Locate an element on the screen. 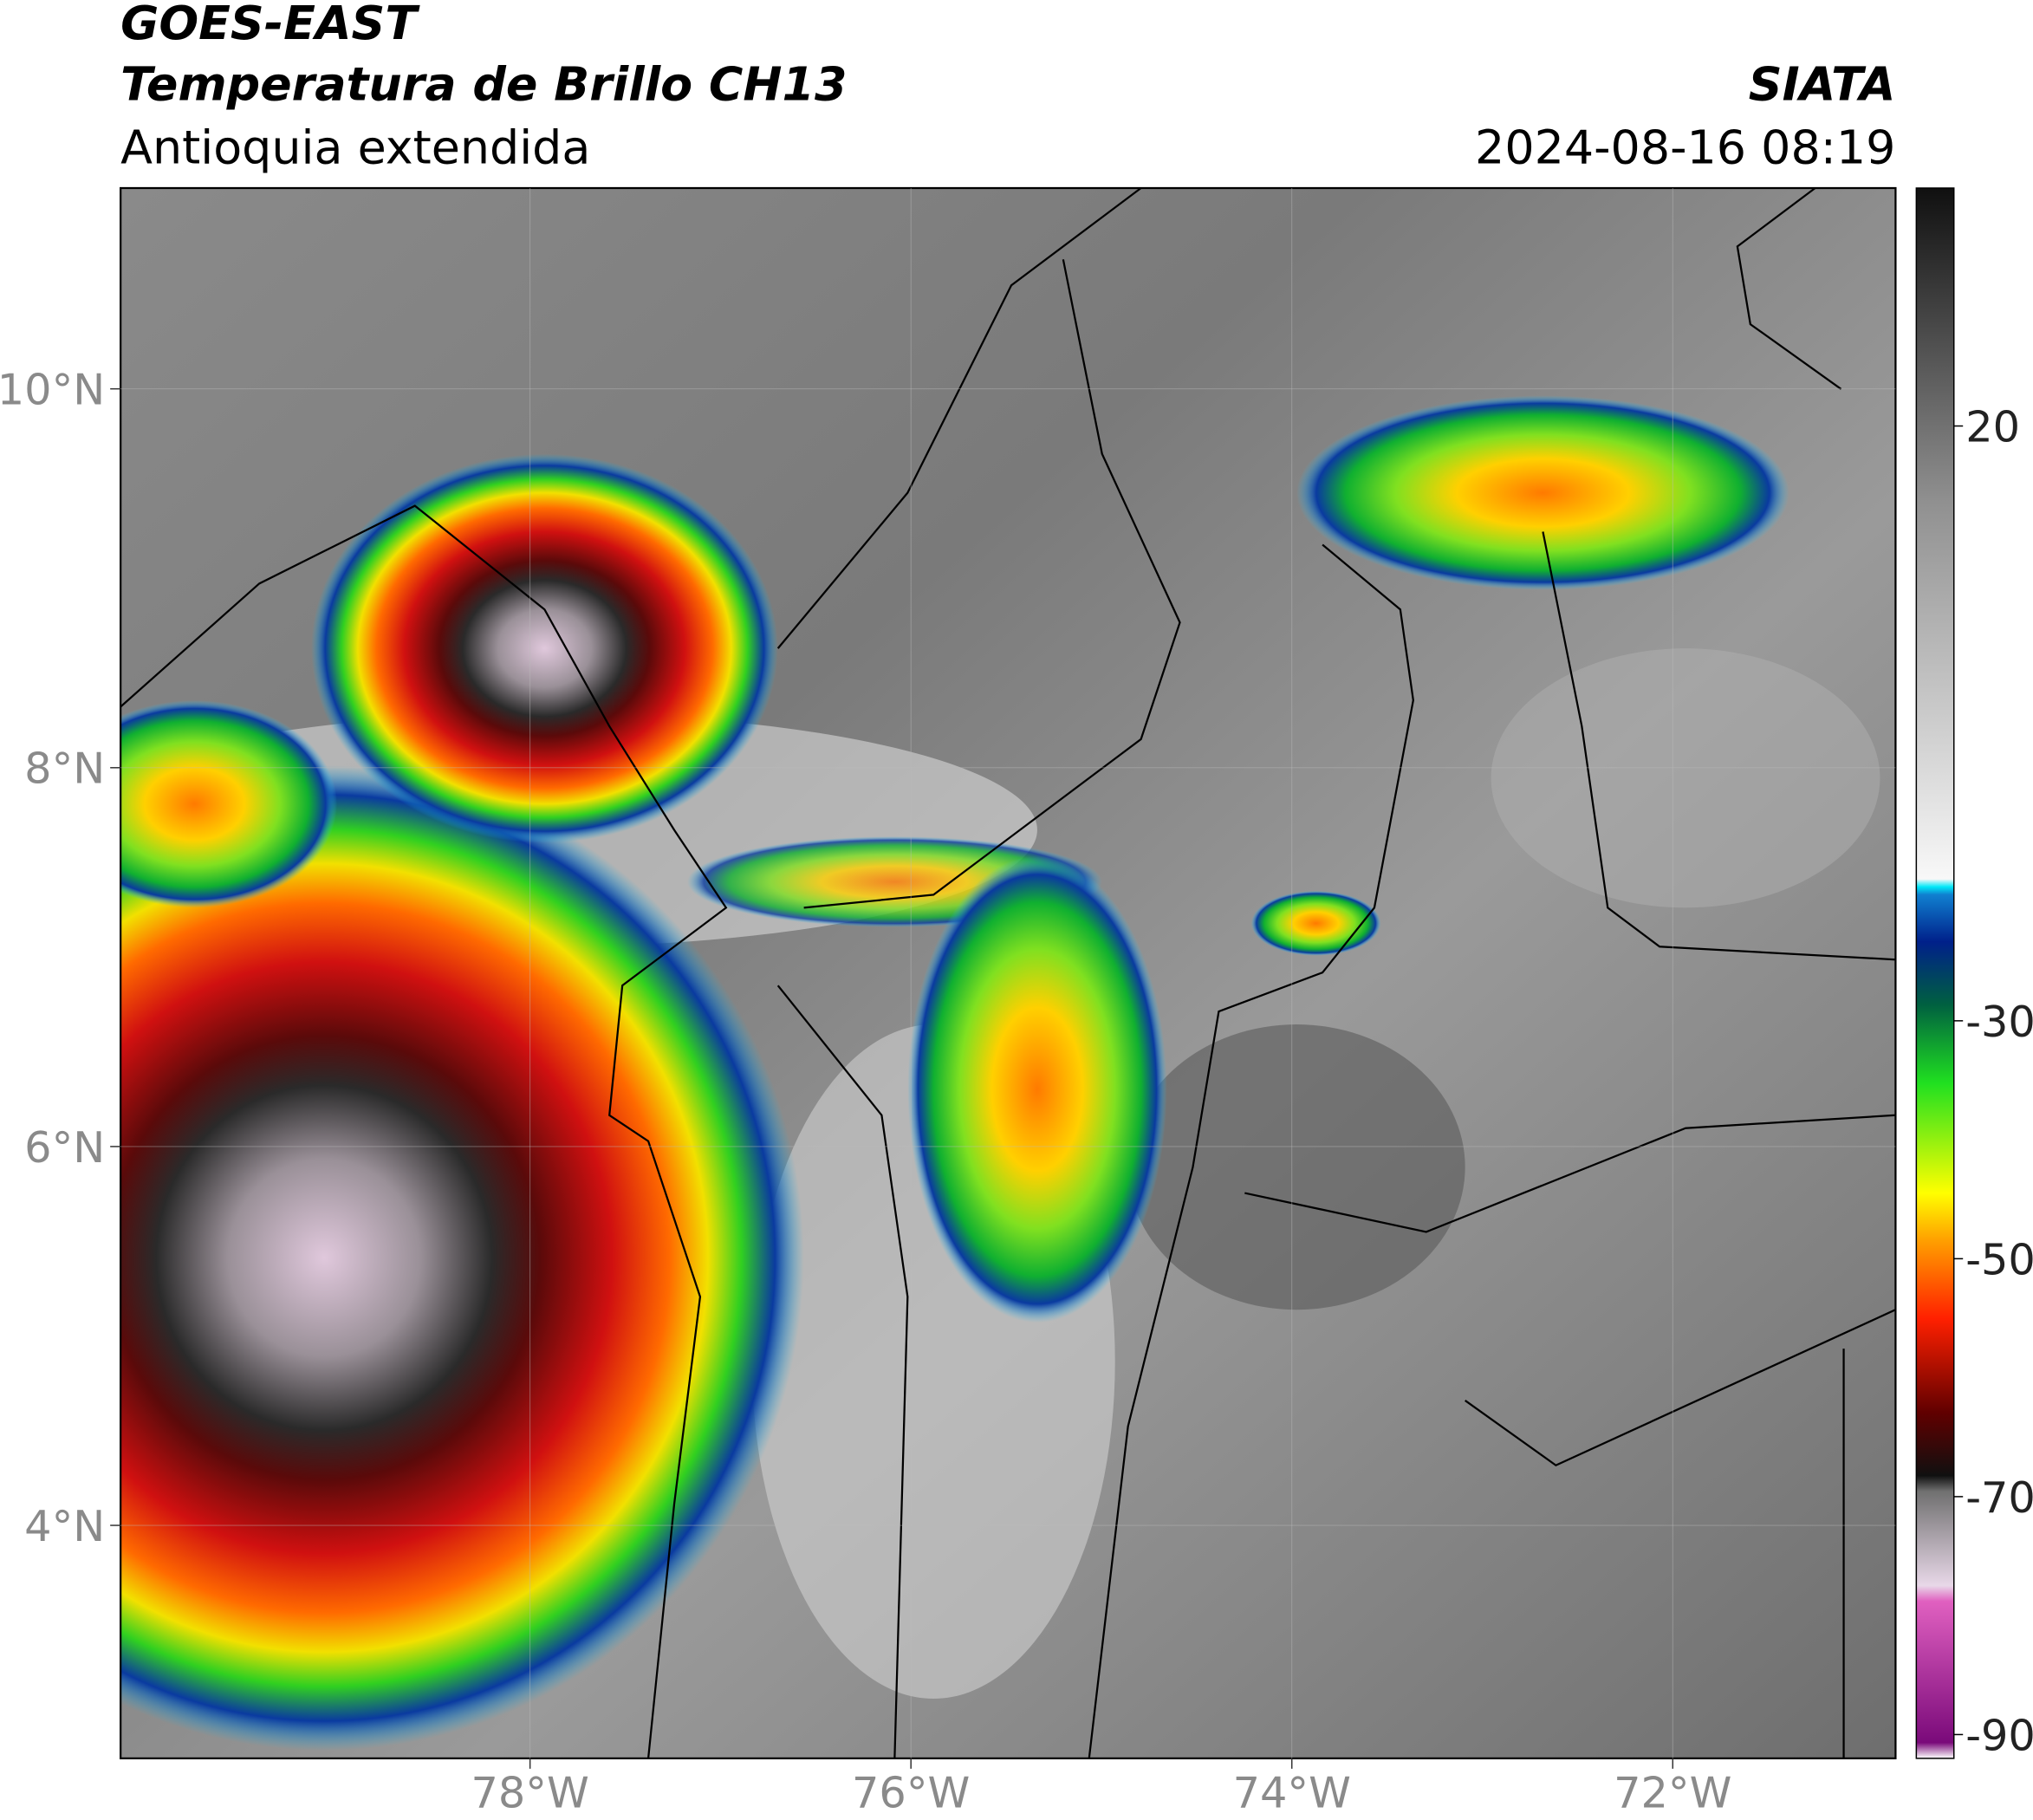  y-tick-label: 8°N is located at coordinates (64, 769).